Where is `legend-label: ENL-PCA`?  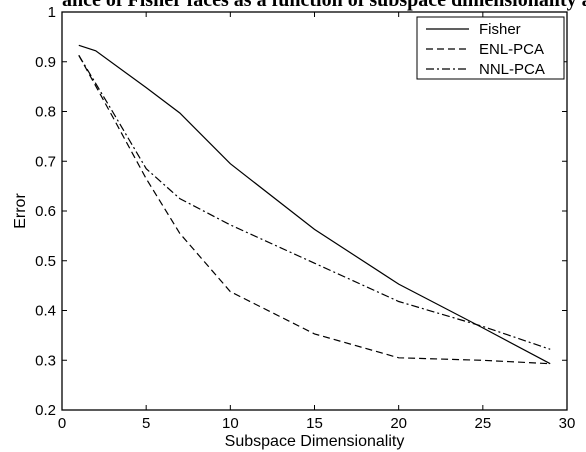
legend-label: ENL-PCA is located at coordinates (511, 49).